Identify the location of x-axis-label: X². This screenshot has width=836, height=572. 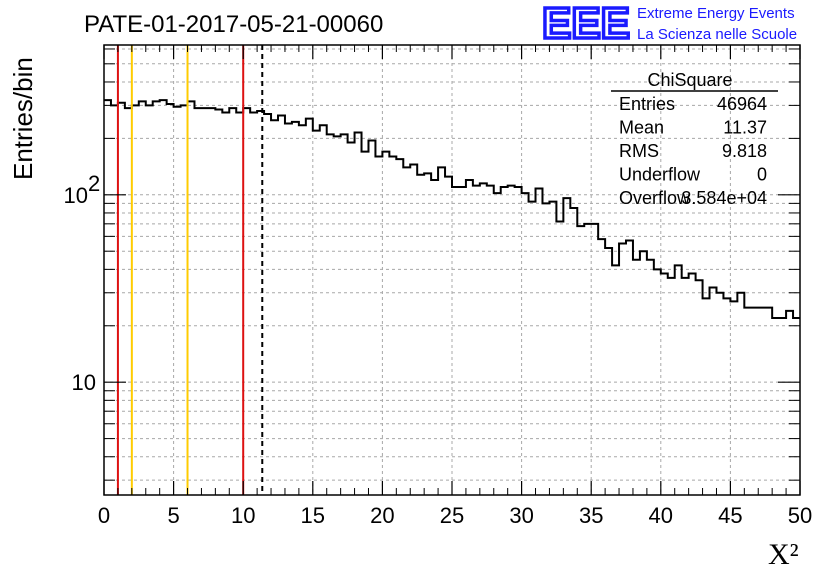
(783, 554).